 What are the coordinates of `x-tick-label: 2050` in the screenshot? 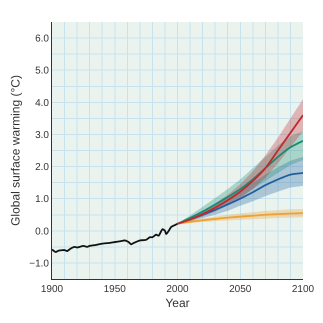 It's located at (240, 289).